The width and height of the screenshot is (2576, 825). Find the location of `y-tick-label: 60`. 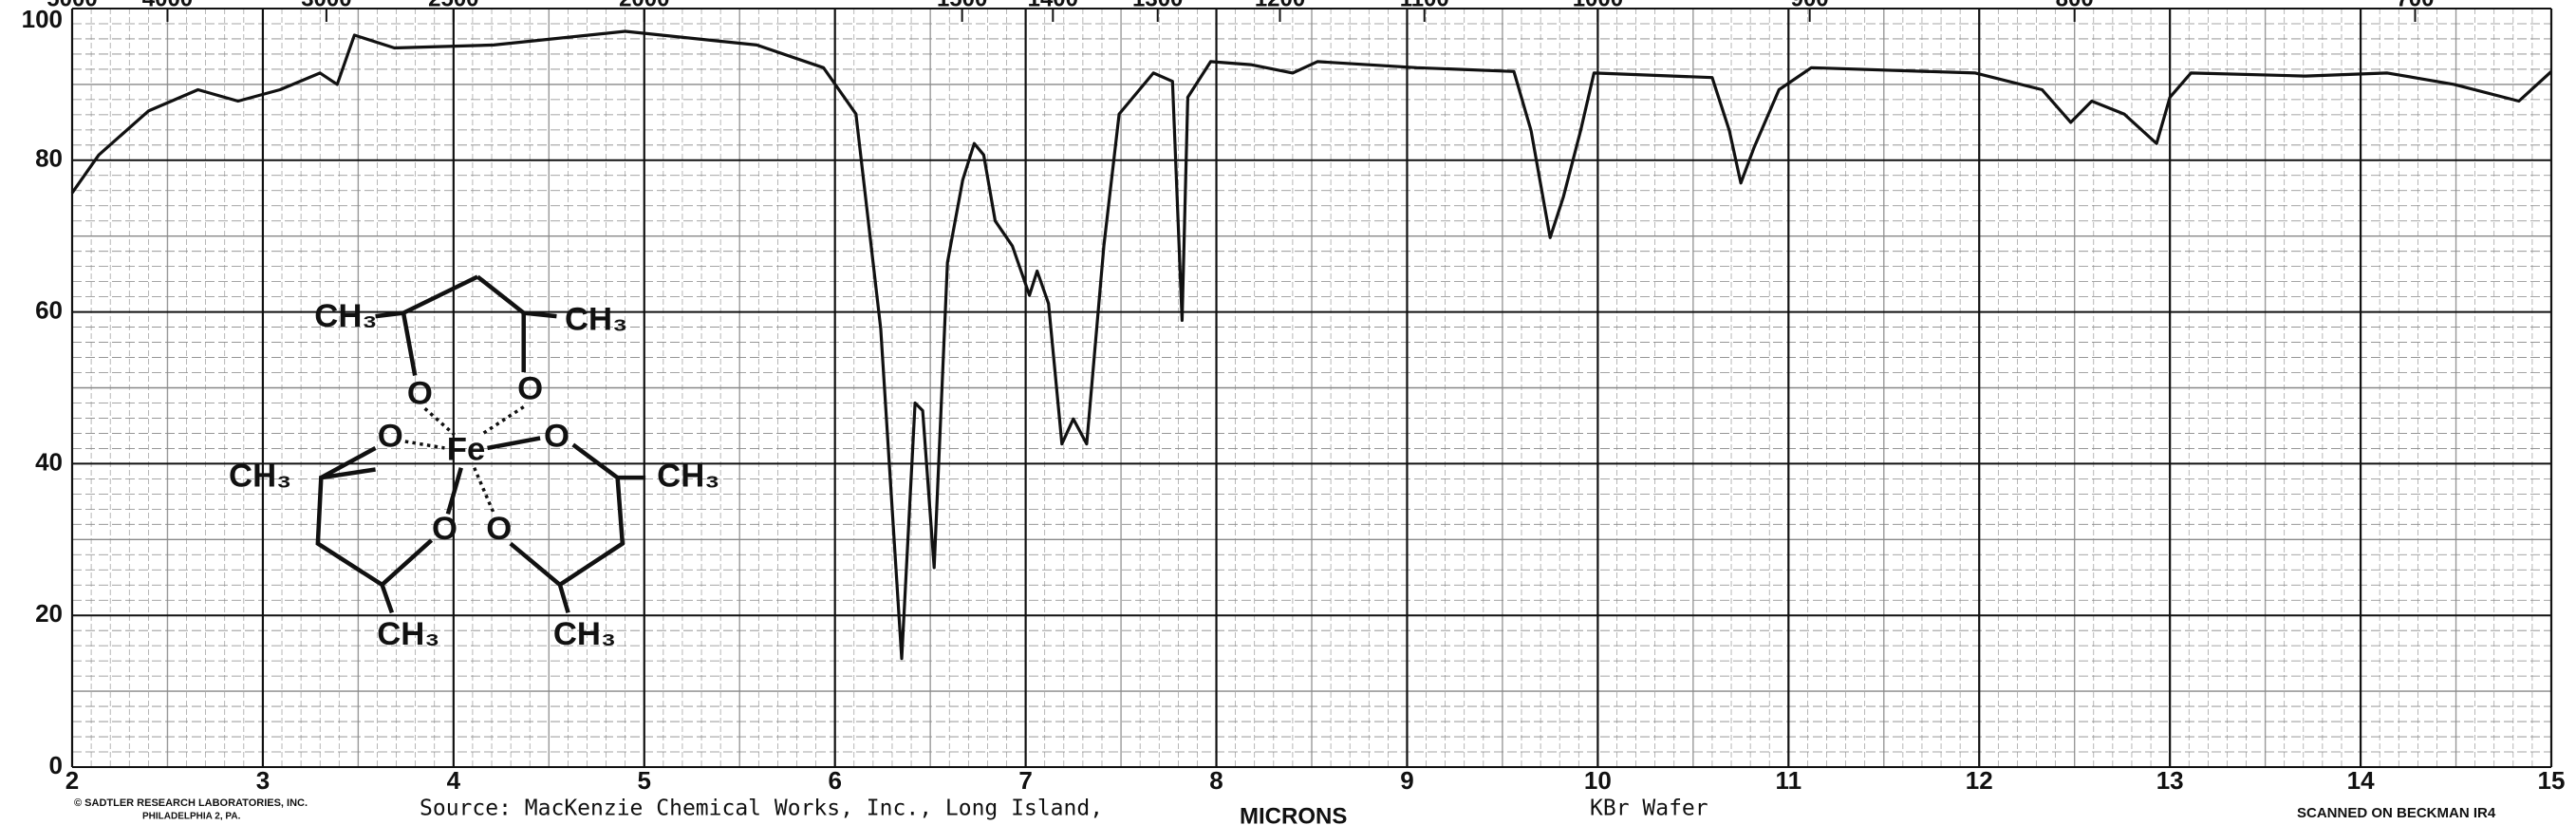

y-tick-label: 60 is located at coordinates (49, 309).